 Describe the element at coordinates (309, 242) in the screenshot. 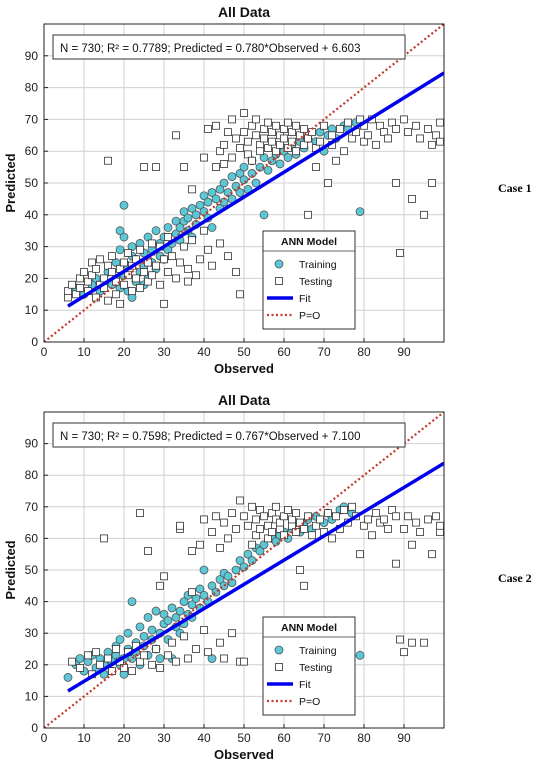

I see `legend-title: ANN Model` at that location.